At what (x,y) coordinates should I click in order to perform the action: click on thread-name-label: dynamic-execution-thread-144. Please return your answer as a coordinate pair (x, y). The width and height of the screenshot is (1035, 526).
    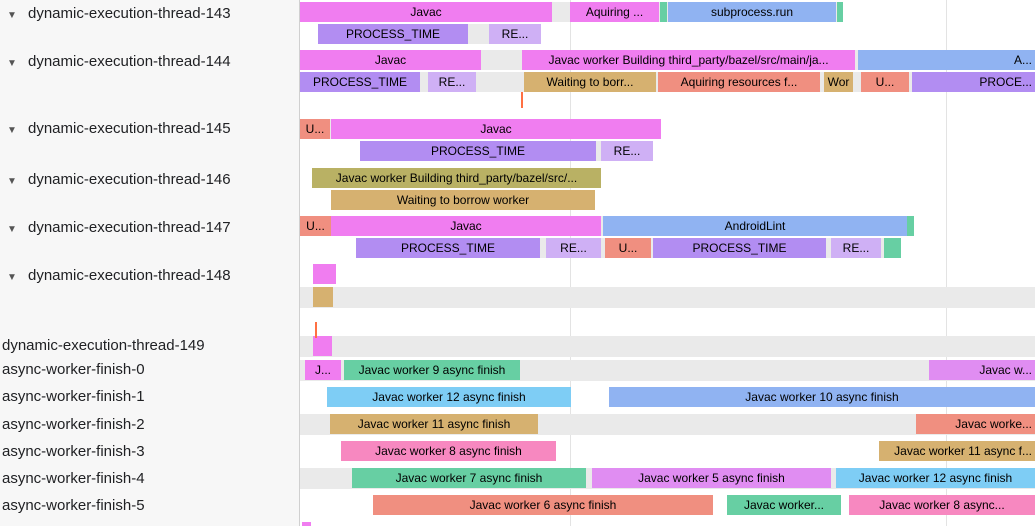
    Looking at the image, I should click on (129, 61).